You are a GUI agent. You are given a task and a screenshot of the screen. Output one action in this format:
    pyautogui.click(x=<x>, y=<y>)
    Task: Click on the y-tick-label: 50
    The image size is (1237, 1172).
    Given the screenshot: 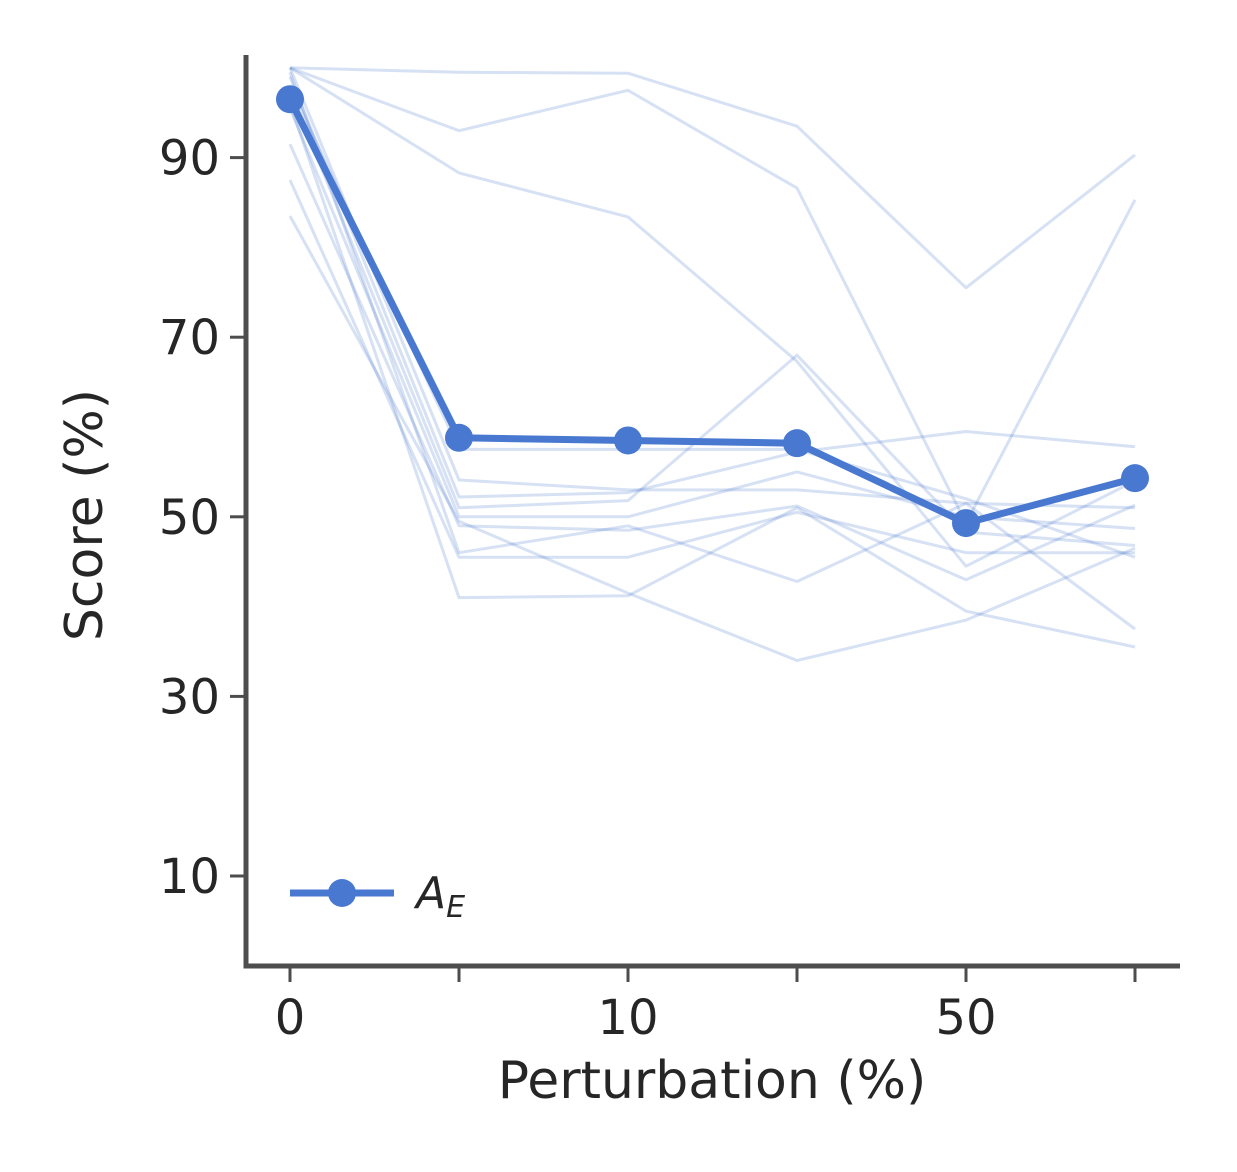 What is the action you would take?
    pyautogui.click(x=189, y=518)
    